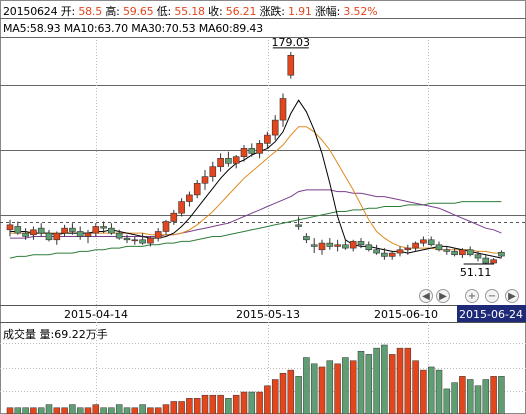  What do you see at coordinates (96, 314) in the screenshot?
I see `x-tick-label: 2015-04-14` at bounding box center [96, 314].